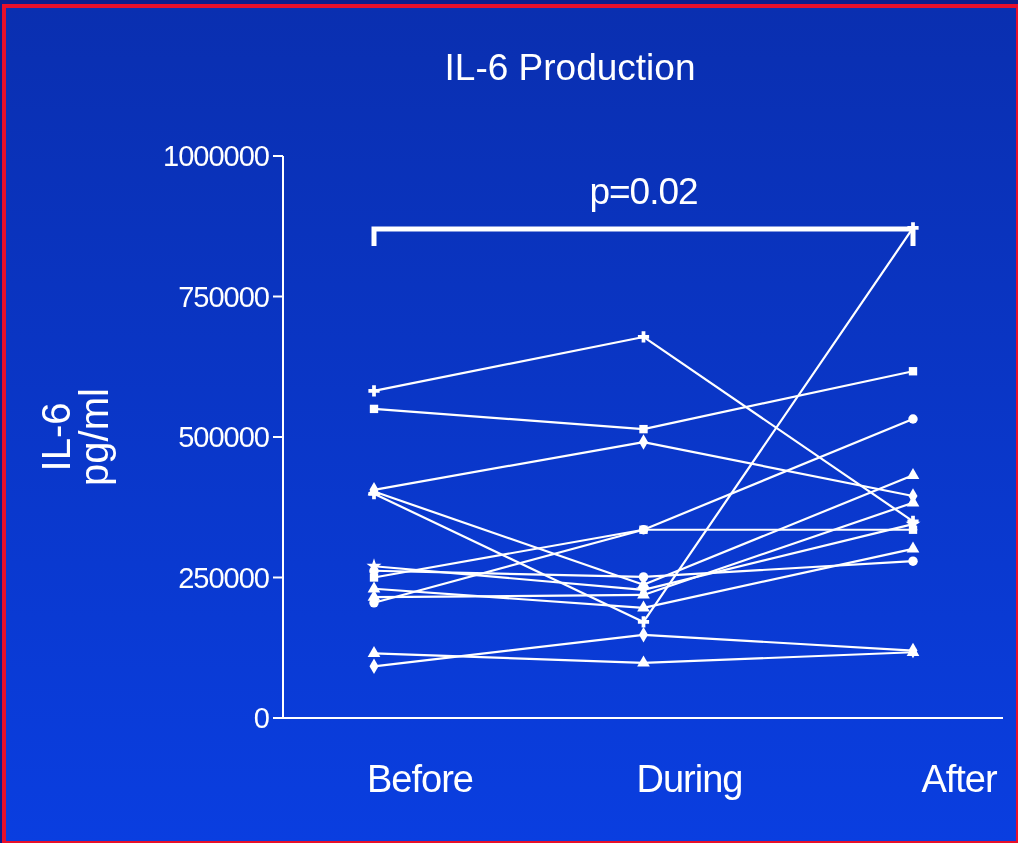 This screenshot has width=1018, height=843. I want to click on y-tick-label: 750000, so click(223, 296).